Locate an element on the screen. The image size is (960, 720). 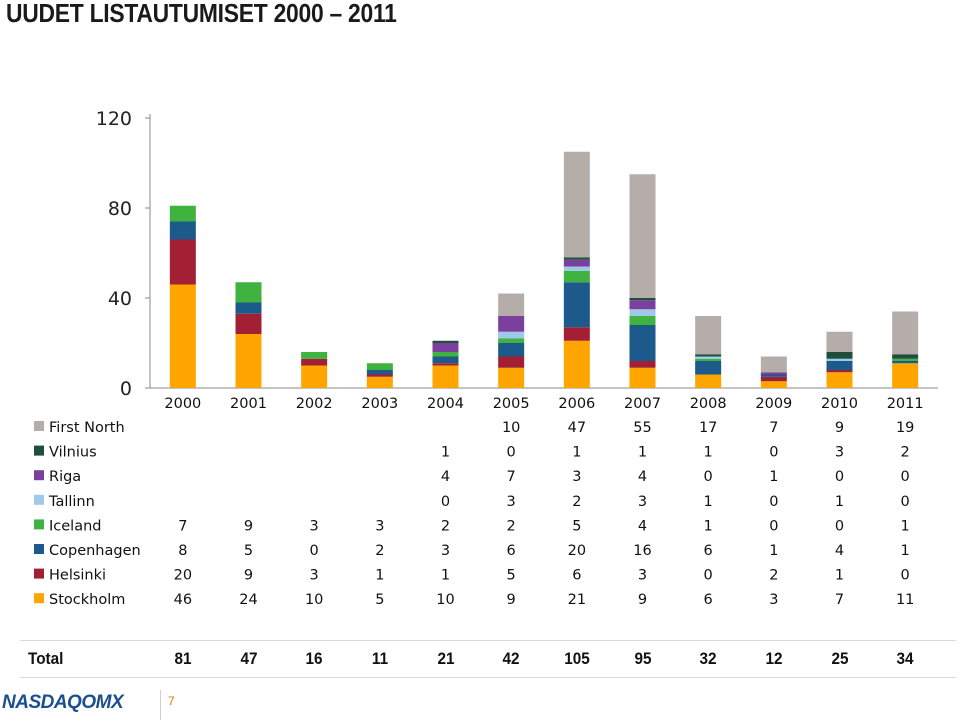
bar-segment-stockholm-2004 is located at coordinates (445, 376).